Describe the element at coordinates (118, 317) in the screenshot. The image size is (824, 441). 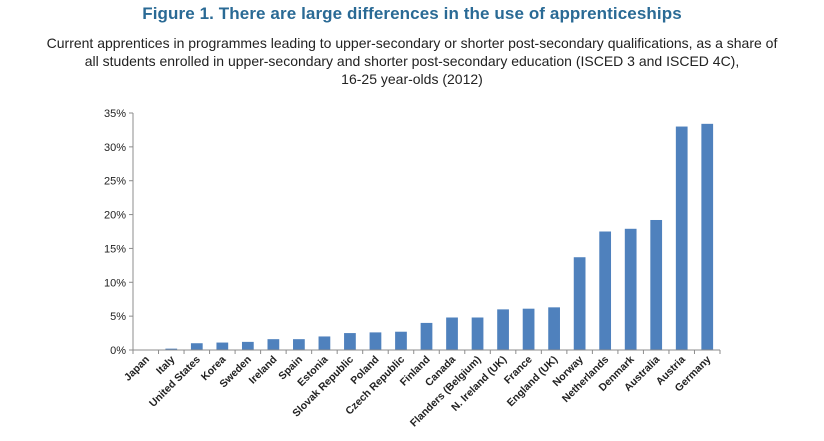
I see `y-tick-label: 5%` at that location.